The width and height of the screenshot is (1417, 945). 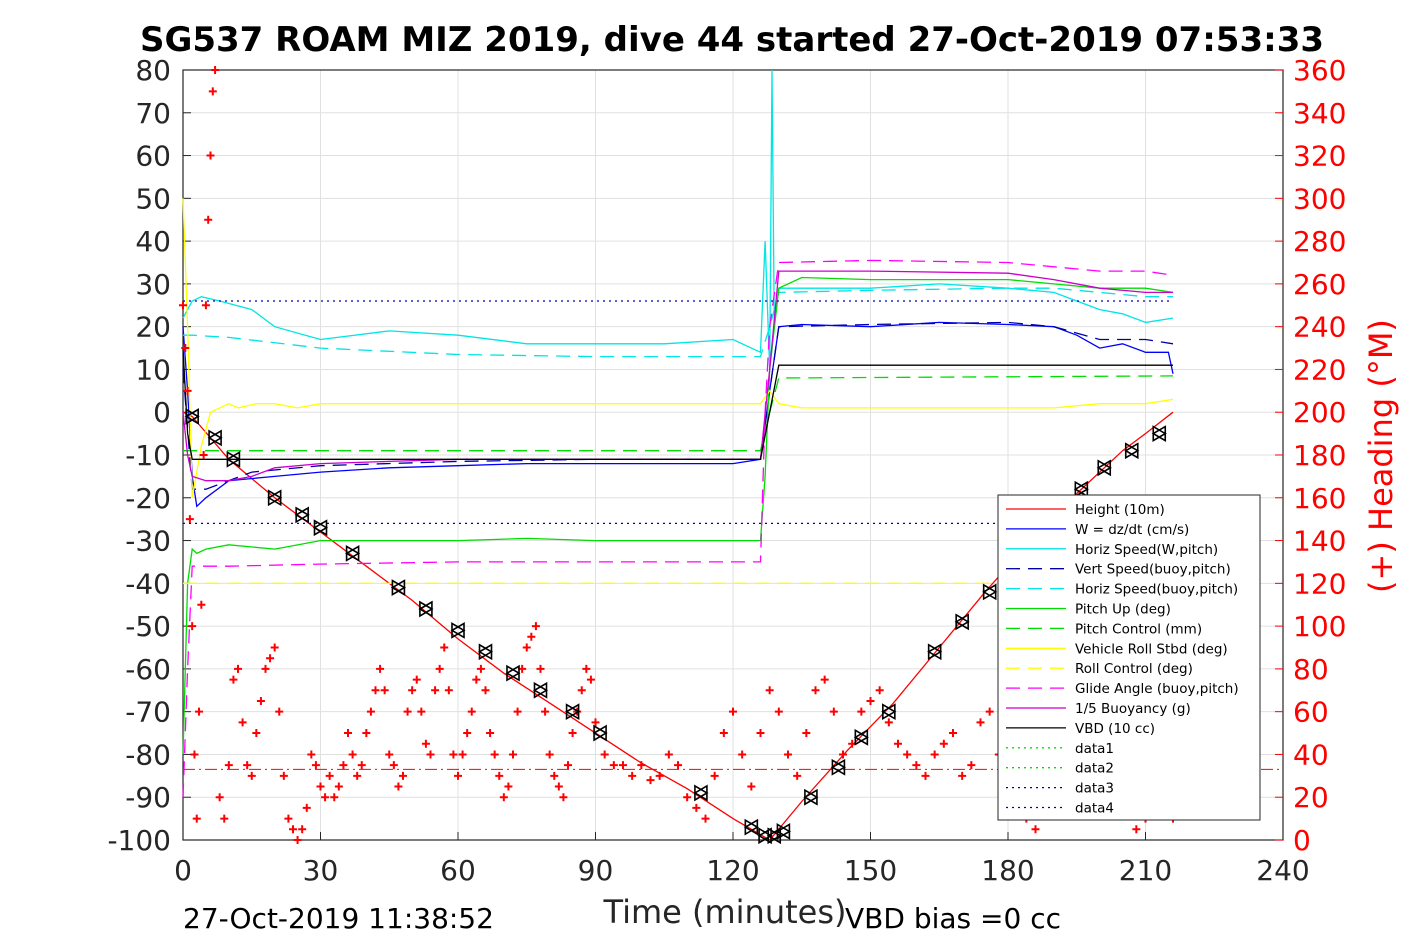 I want to click on right-tick-label: 340, so click(x=1319, y=113).